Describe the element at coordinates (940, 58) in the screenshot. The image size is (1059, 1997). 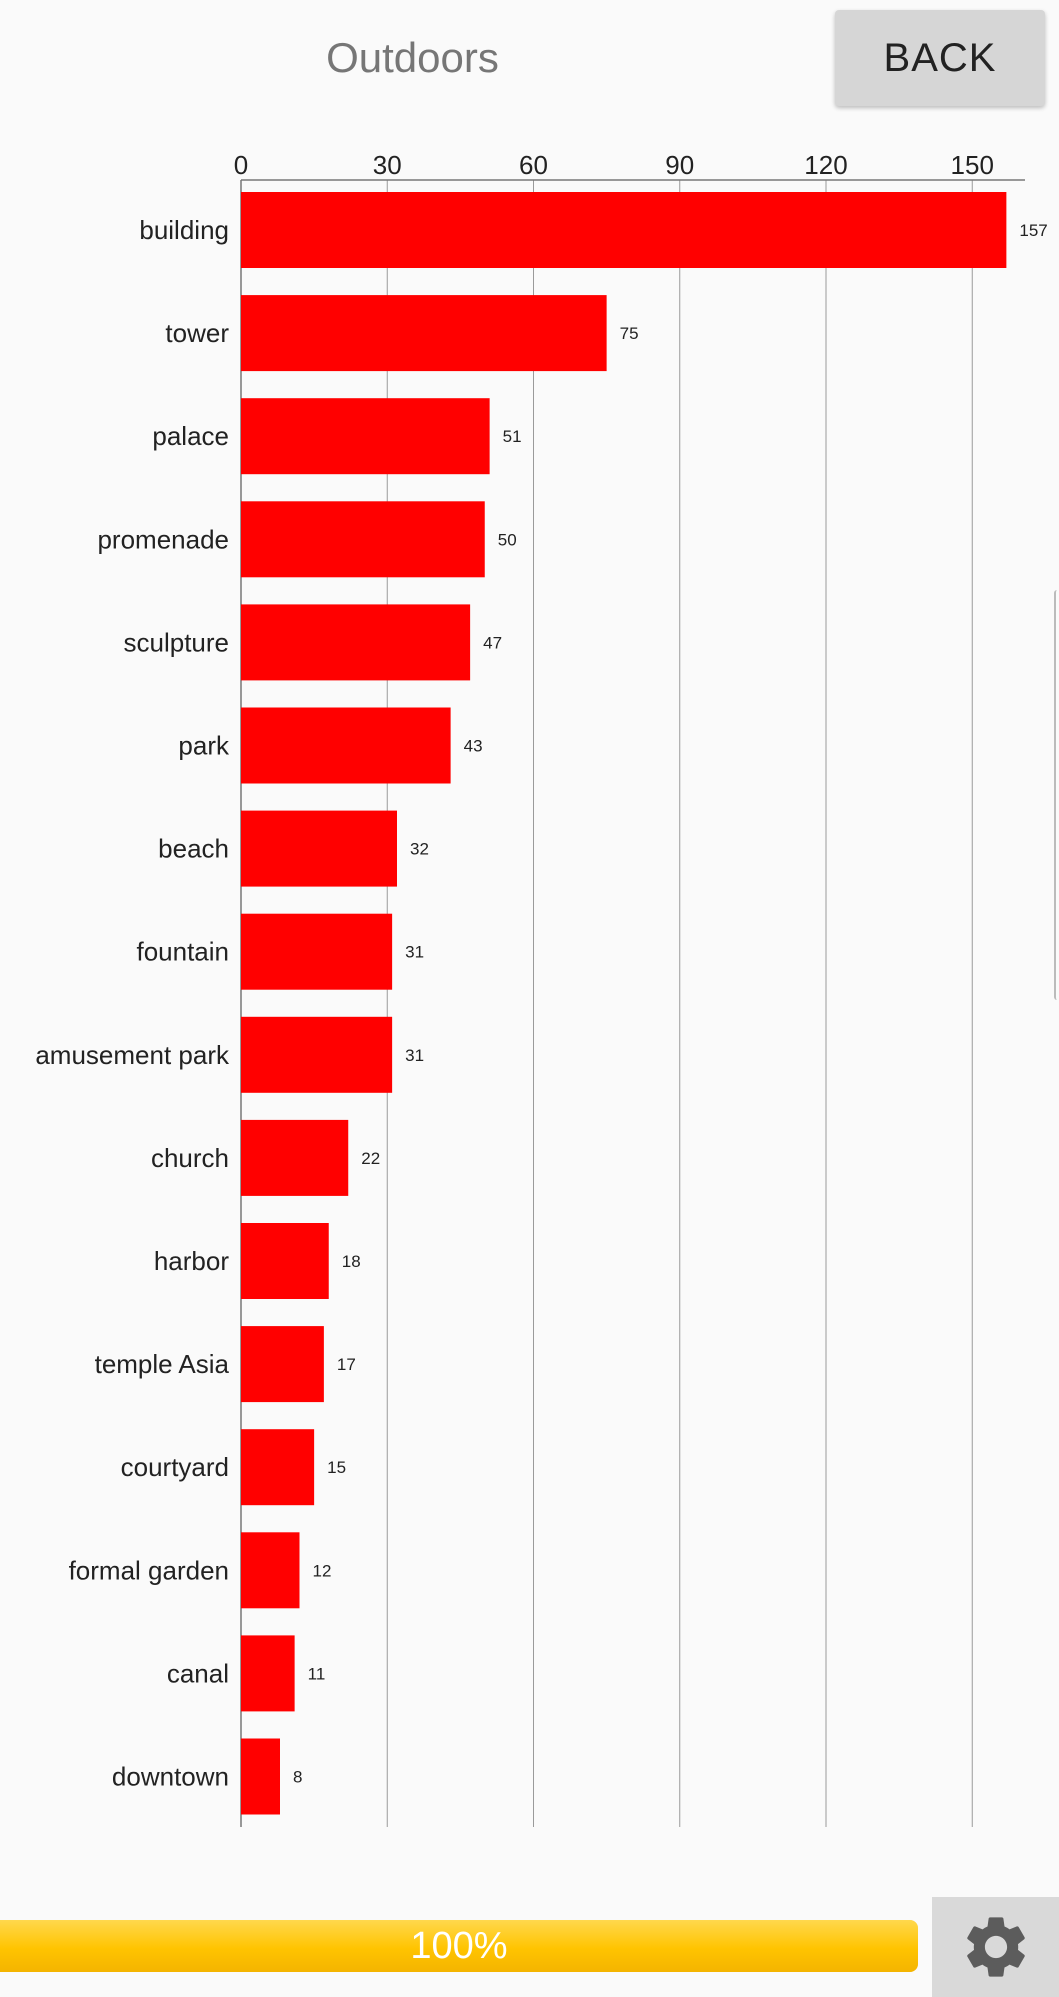
I see `back-button: BACK` at that location.